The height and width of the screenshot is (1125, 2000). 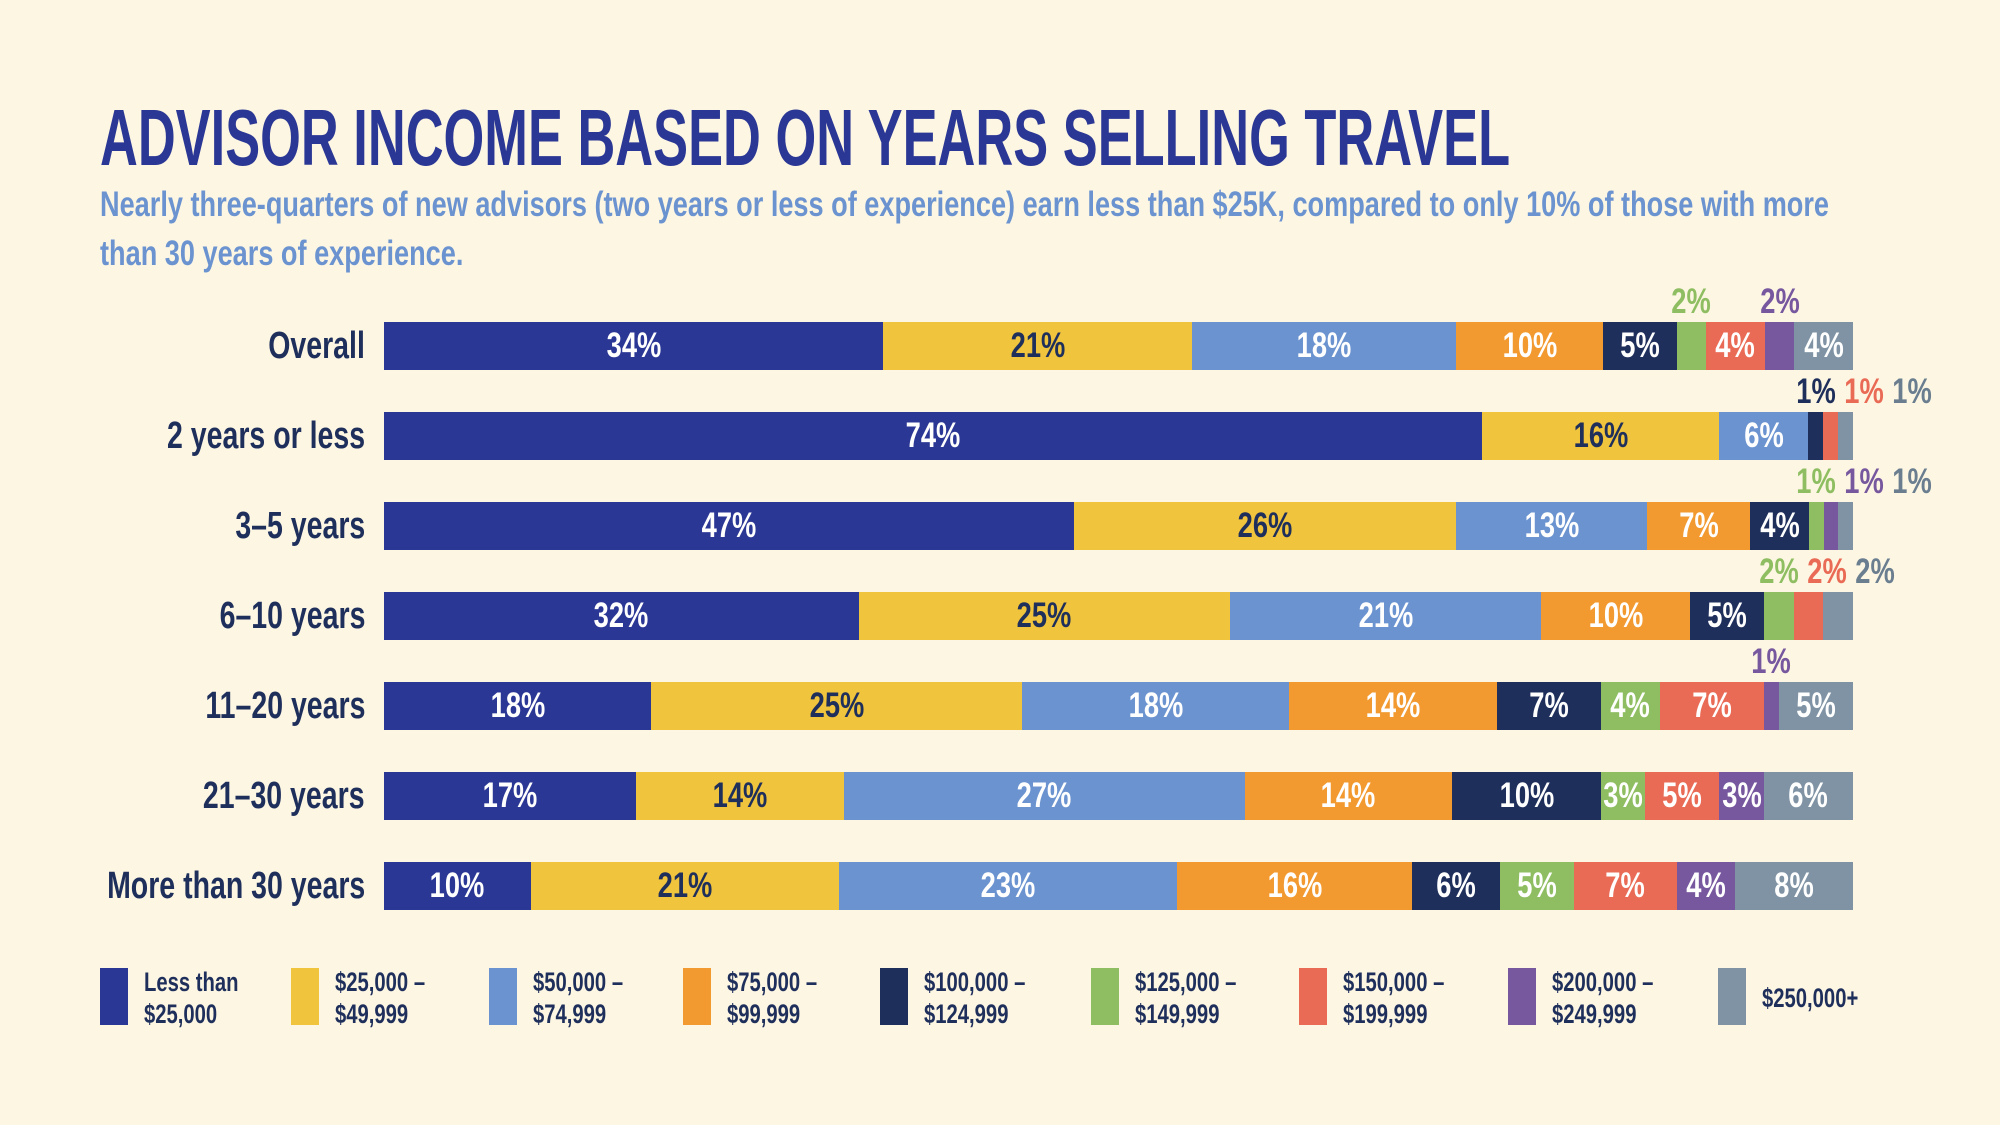 What do you see at coordinates (300, 526) in the screenshot?
I see `row-label: 3–5 years` at bounding box center [300, 526].